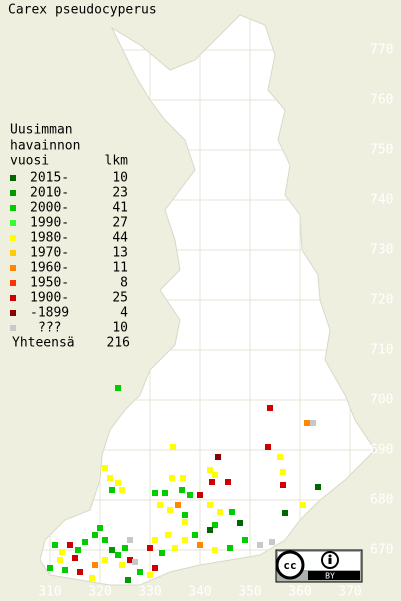 This screenshot has width=401, height=601. What do you see at coordinates (124, 313) in the screenshot?
I see `legend-count: 4` at bounding box center [124, 313].